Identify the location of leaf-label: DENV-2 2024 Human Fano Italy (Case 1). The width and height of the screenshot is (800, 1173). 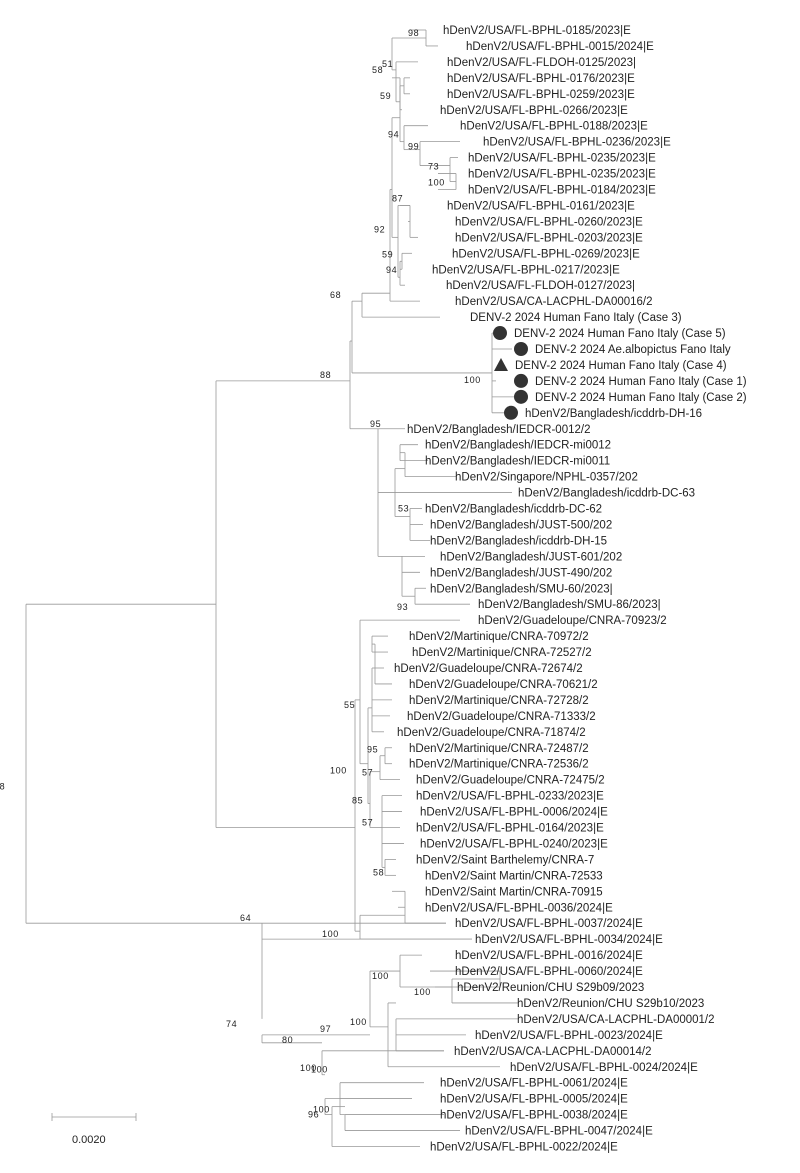
(641, 382).